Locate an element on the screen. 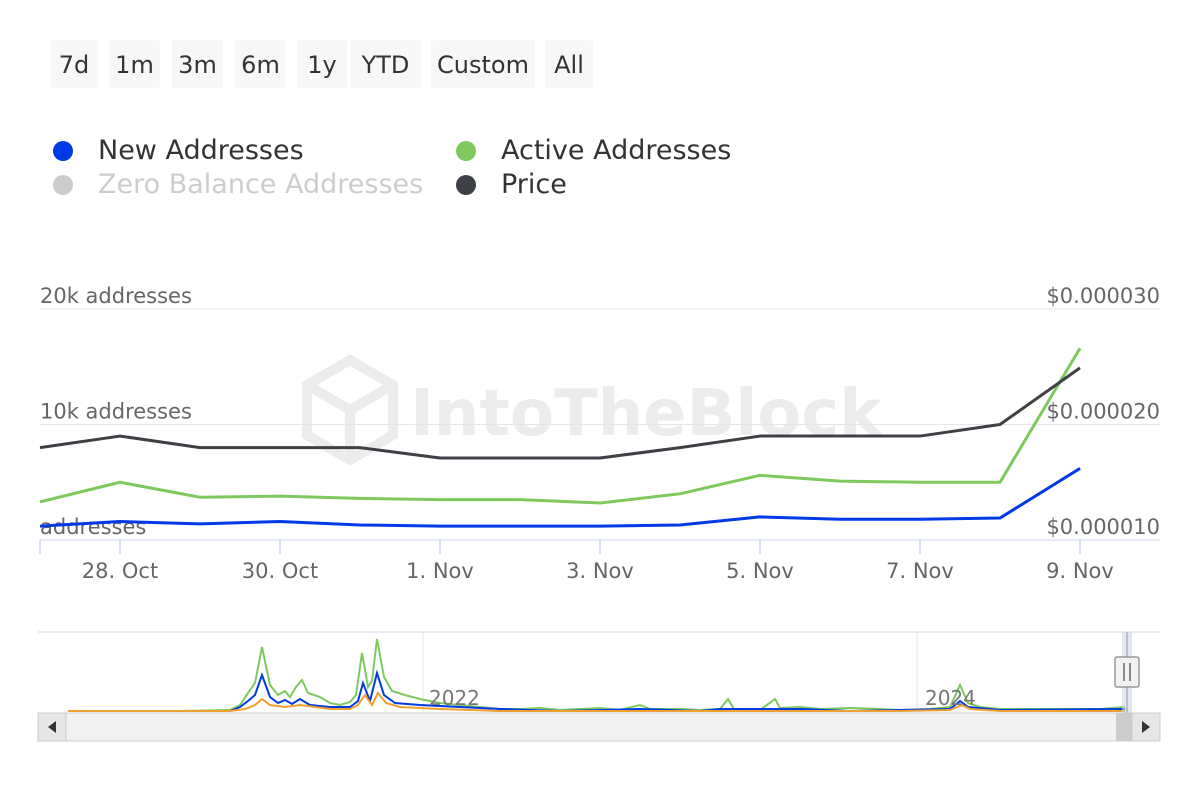 Image resolution: width=1200 pixels, height=800 pixels. x-tick-label: 5. Nov is located at coordinates (760, 571).